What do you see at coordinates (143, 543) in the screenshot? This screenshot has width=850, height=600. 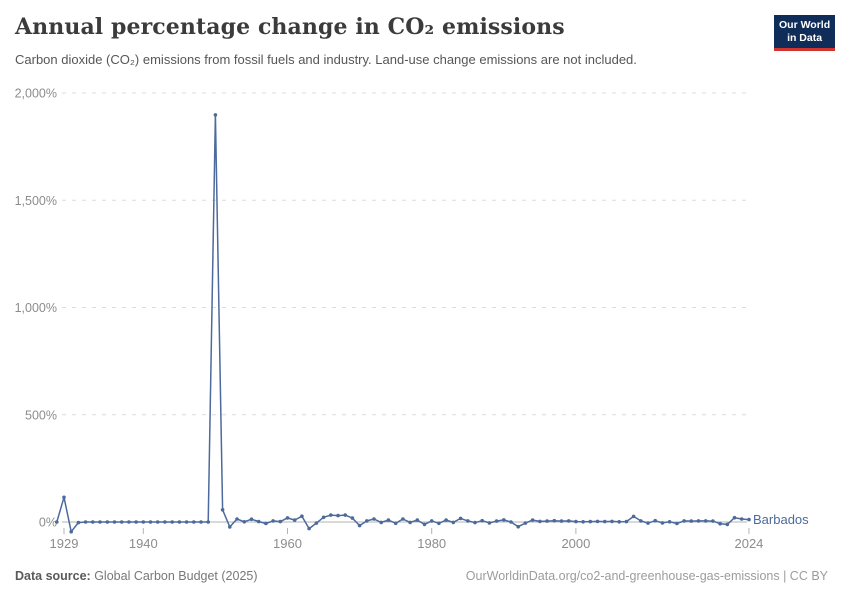 I see `x-axis-label: 1940` at bounding box center [143, 543].